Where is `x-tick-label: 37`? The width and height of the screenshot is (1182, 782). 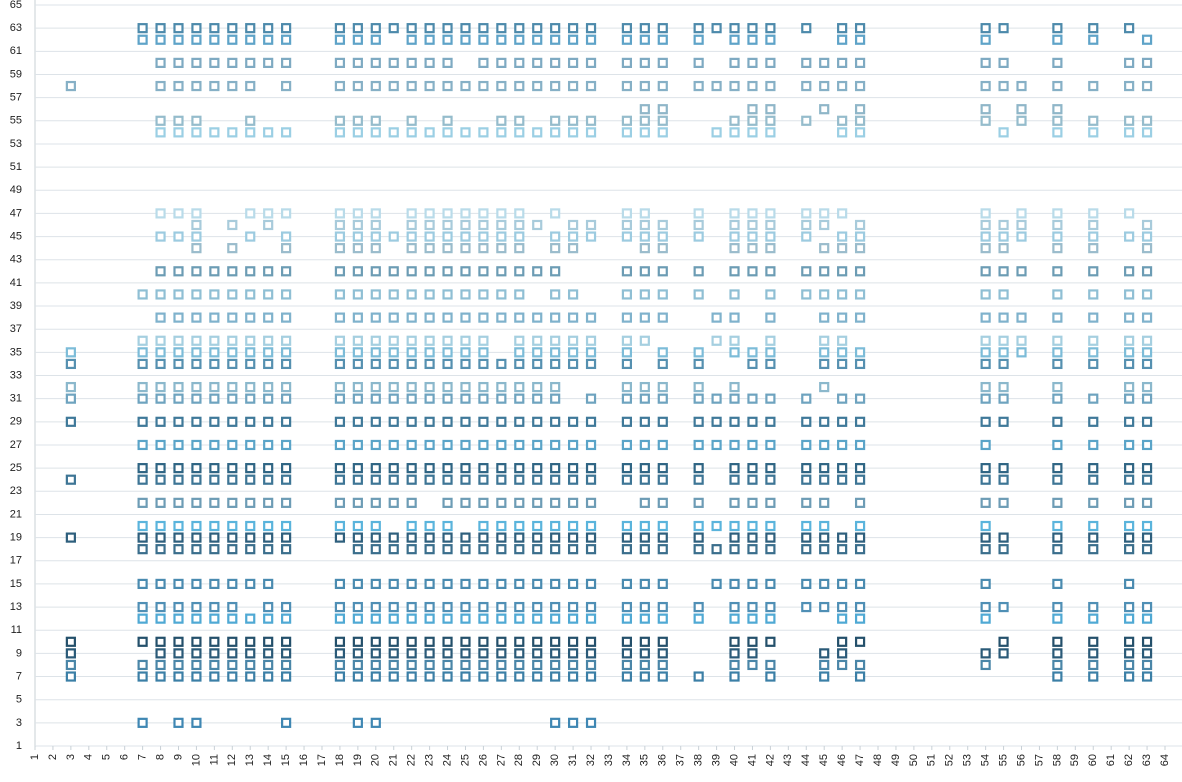 x-tick-label: 37 is located at coordinates (681, 760).